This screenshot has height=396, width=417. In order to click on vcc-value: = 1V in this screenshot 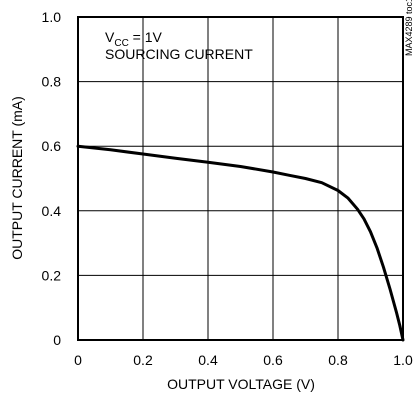, I will do `click(146, 37)`.